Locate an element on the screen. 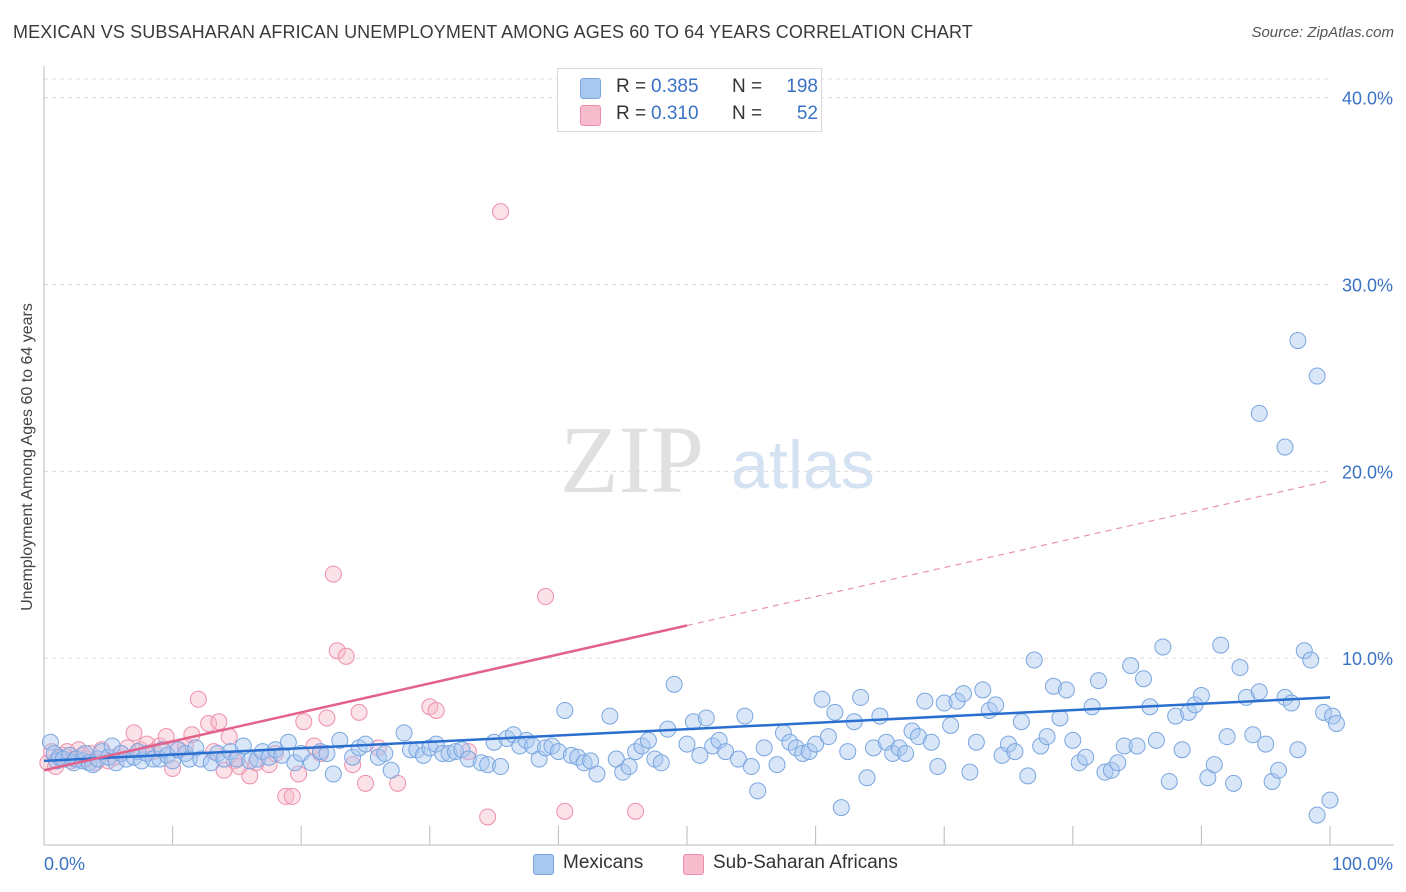 This screenshot has width=1406, height=892. legend-label: Sub-Saharan Africans is located at coordinates (805, 862).